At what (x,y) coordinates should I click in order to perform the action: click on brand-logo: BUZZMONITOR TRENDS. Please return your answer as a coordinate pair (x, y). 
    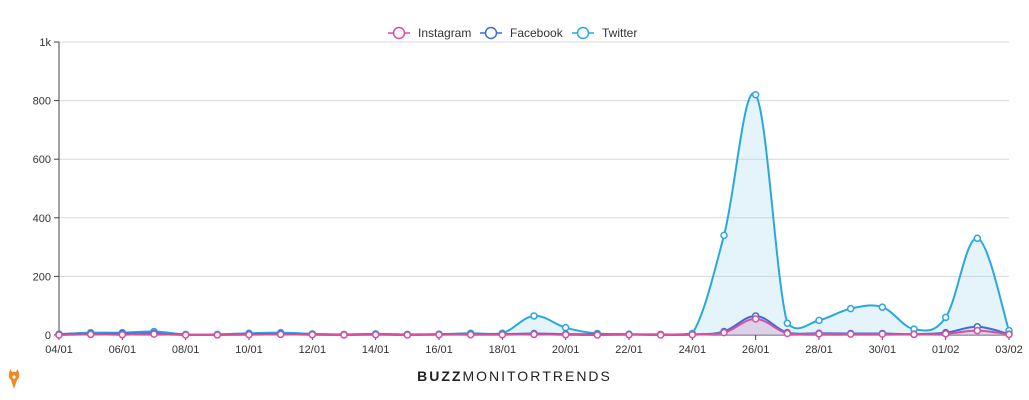
    Looking at the image, I should click on (514, 378).